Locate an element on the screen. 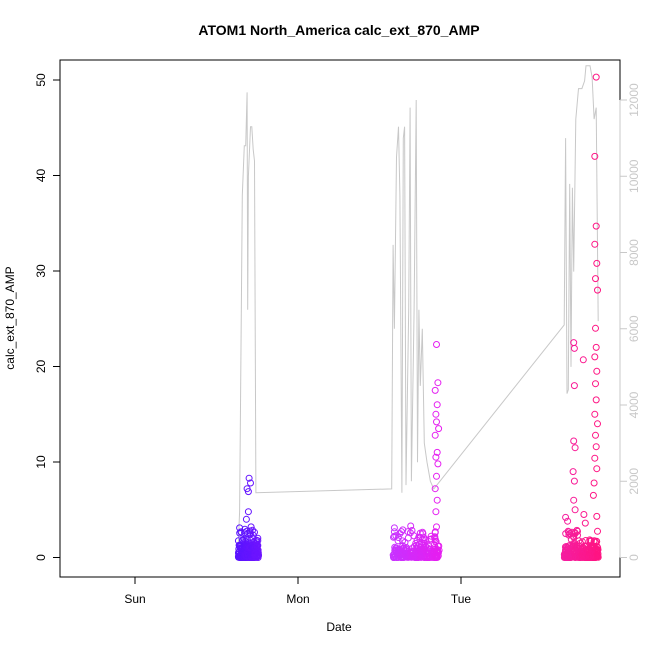 The width and height of the screenshot is (650, 650). y2-tick-label: 0 is located at coordinates (634, 557).